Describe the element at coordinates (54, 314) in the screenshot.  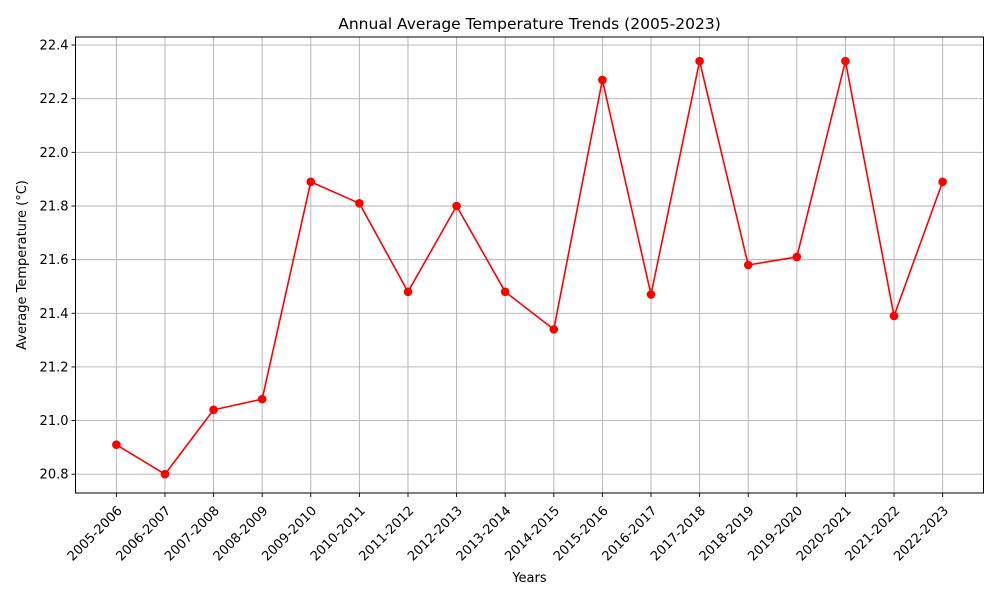
I see `y-tick-label: 21.4` at that location.